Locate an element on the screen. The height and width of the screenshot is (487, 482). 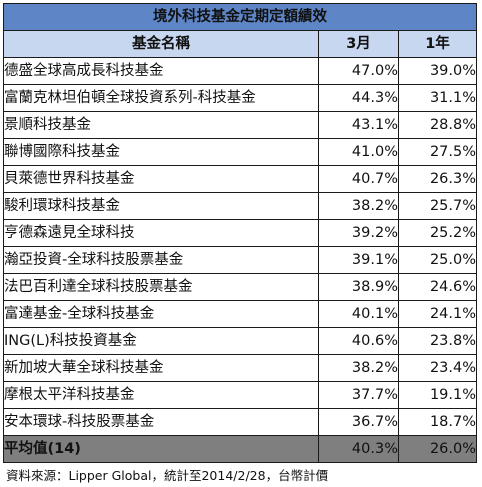
fund-name-cell: 新加坡大華全球科技基金 is located at coordinates (161, 368).